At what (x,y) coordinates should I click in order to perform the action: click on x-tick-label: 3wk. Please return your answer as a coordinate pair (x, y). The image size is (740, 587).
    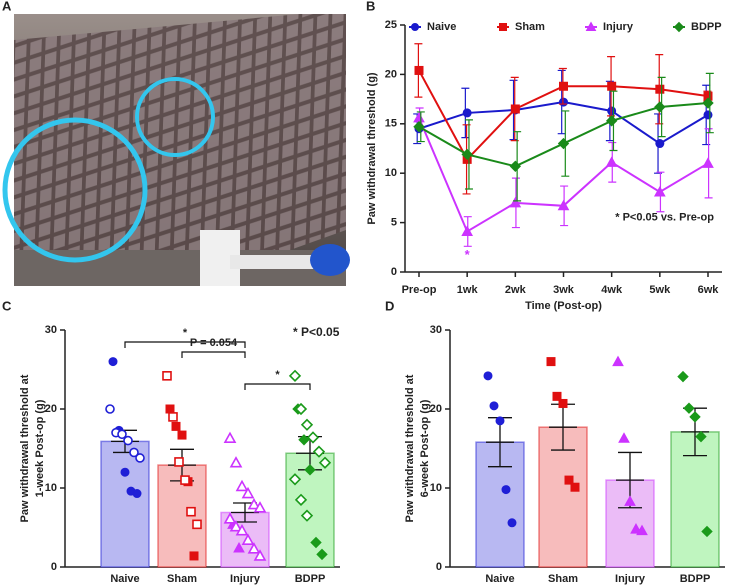
    Looking at the image, I should click on (564, 290).